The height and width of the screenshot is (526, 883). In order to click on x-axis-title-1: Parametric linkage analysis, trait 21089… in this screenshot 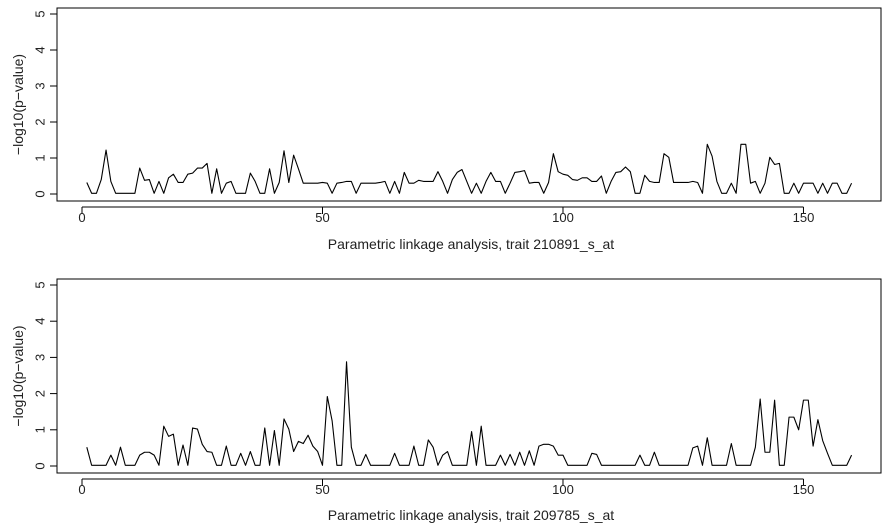, I will do `click(471, 244)`.